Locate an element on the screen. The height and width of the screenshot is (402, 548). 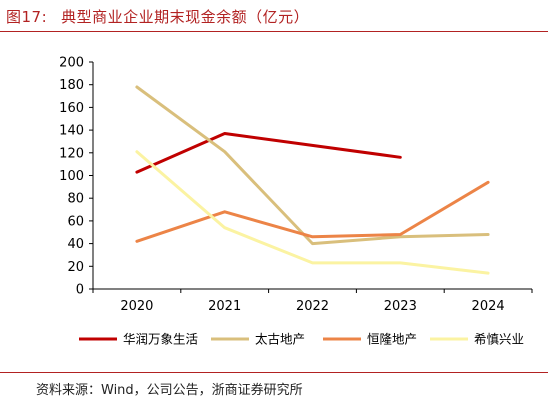
x-tick-label: 2020 is located at coordinates (136, 306).